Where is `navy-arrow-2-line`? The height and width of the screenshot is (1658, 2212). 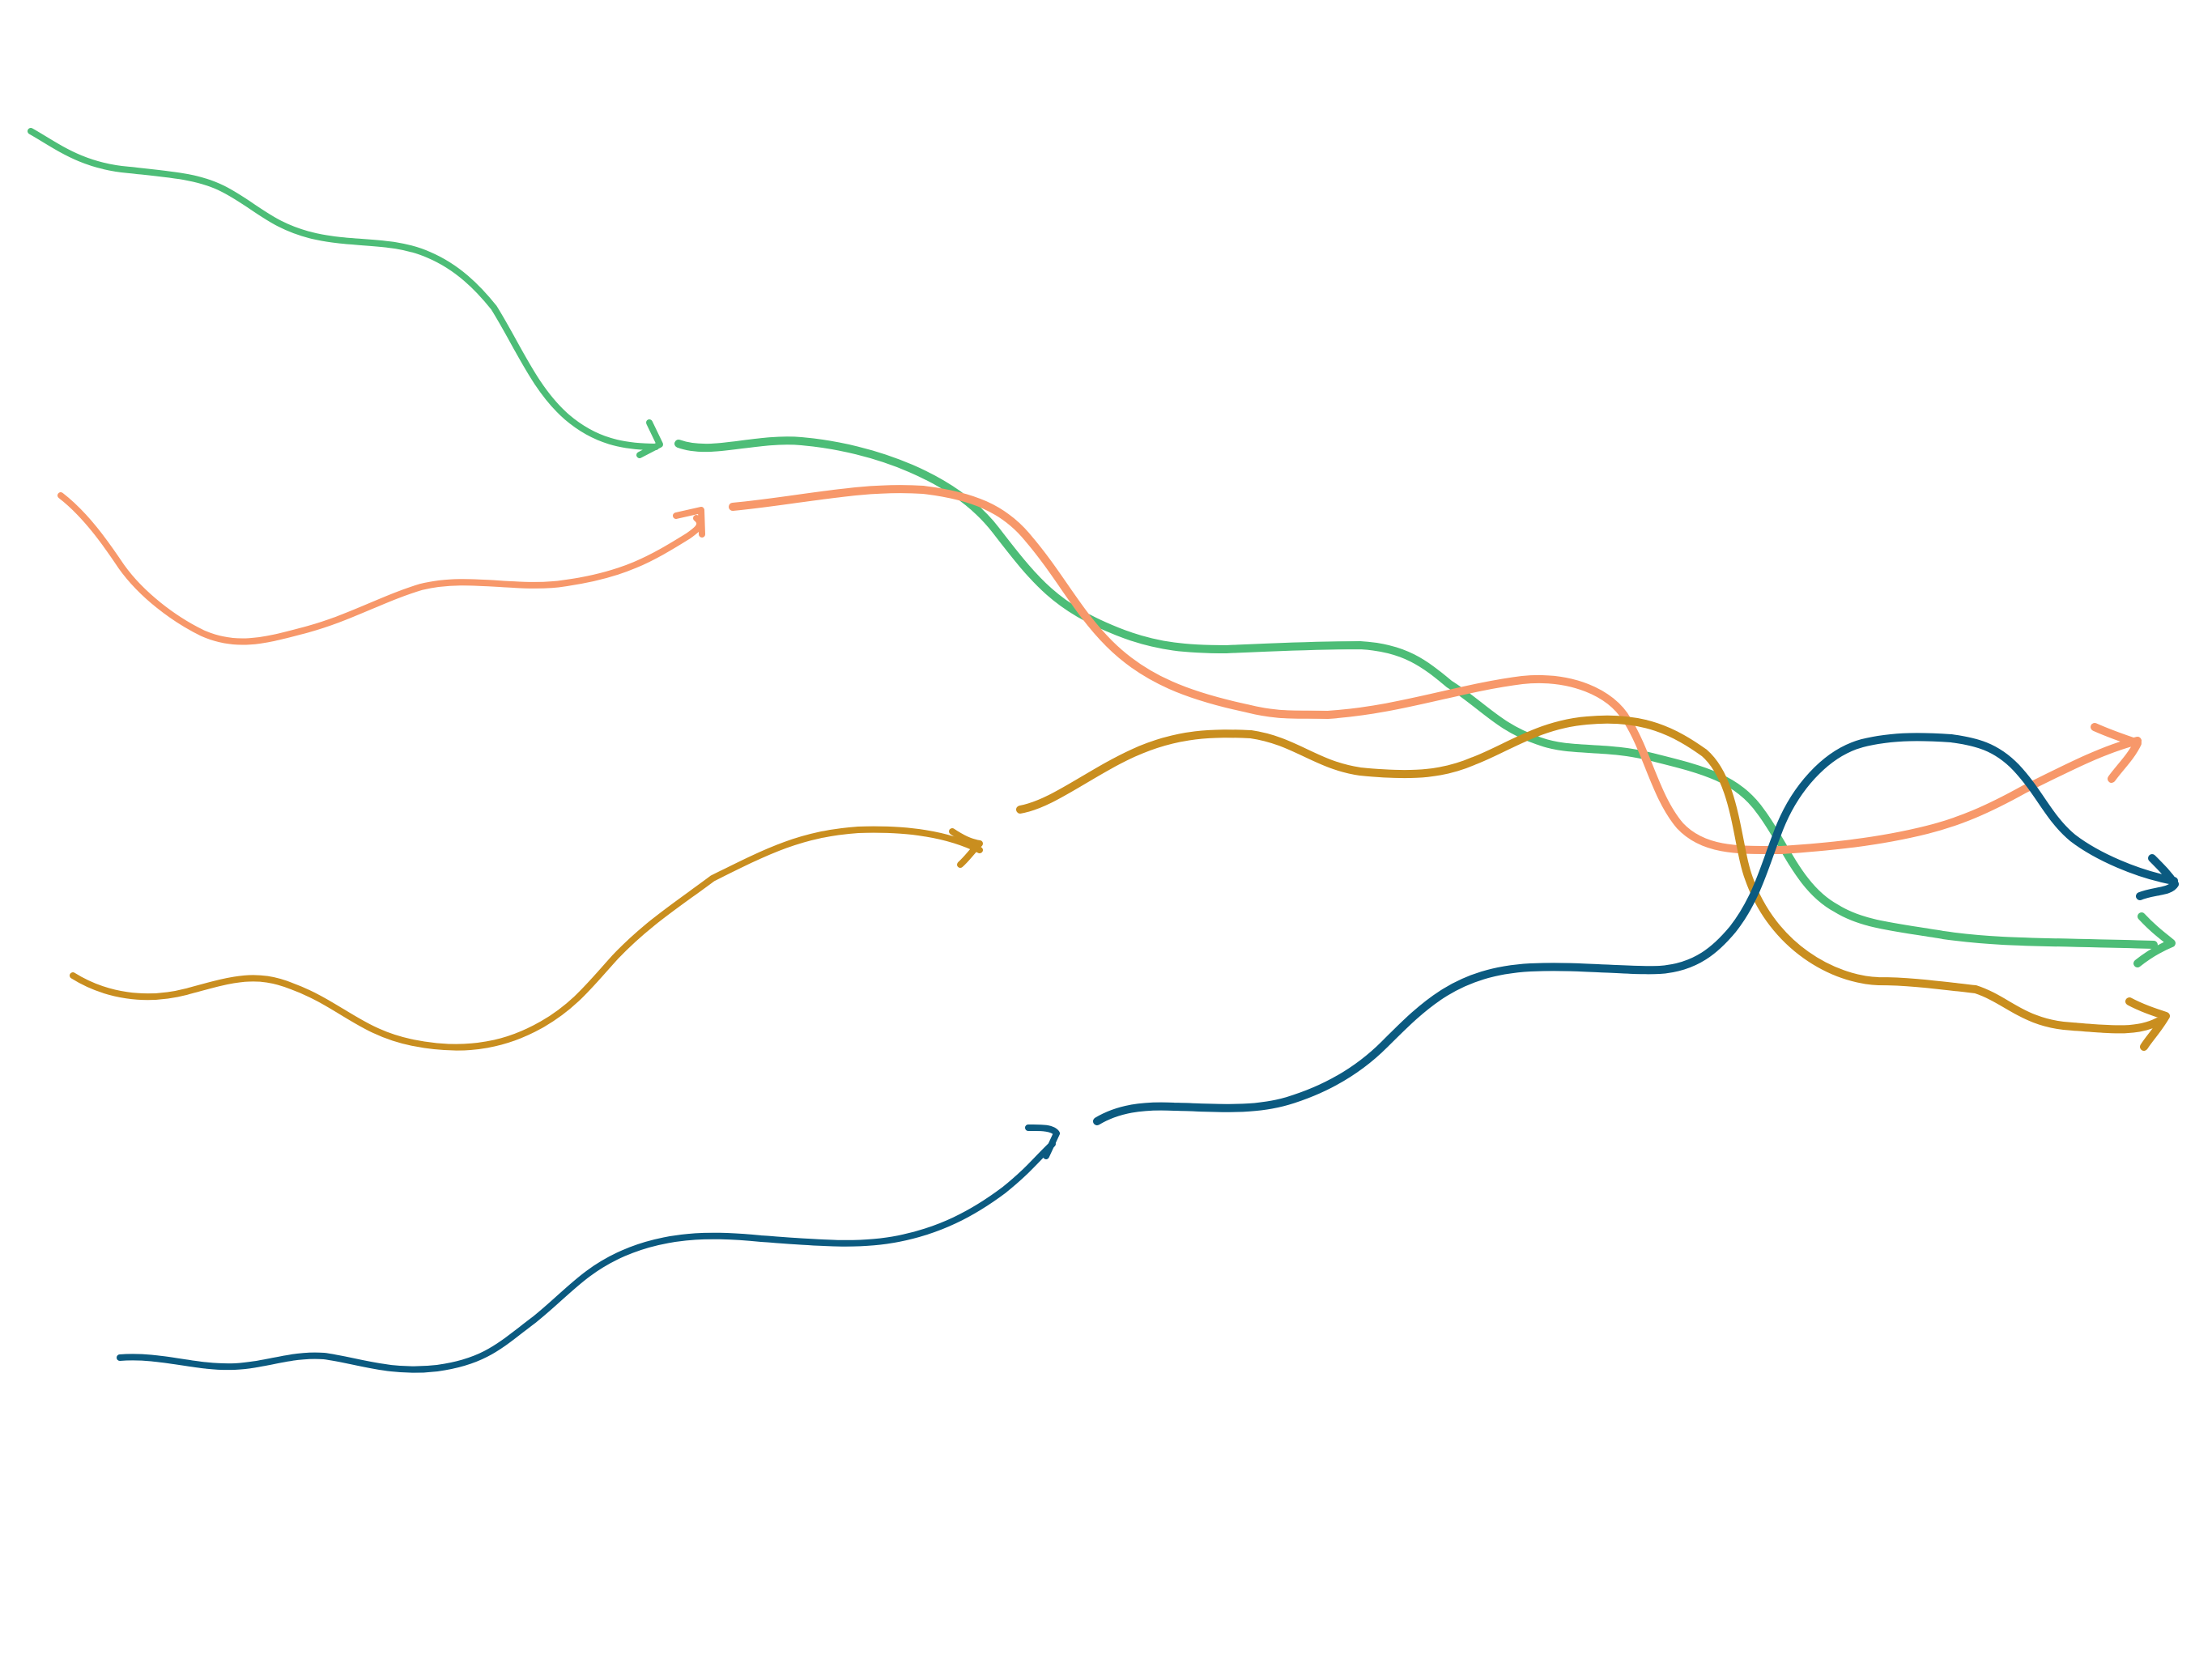 navy-arrow-2-line is located at coordinates (1636, 929).